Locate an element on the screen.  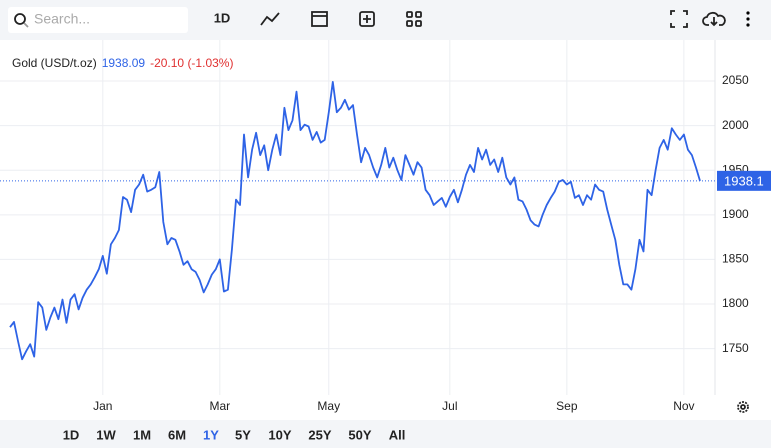
layout-icon is located at coordinates (414, 19).